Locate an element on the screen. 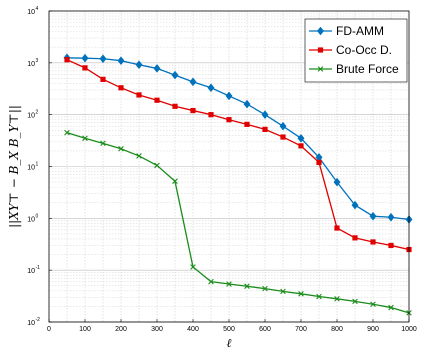  y-tick-exponent: 1 is located at coordinates (37, 165).